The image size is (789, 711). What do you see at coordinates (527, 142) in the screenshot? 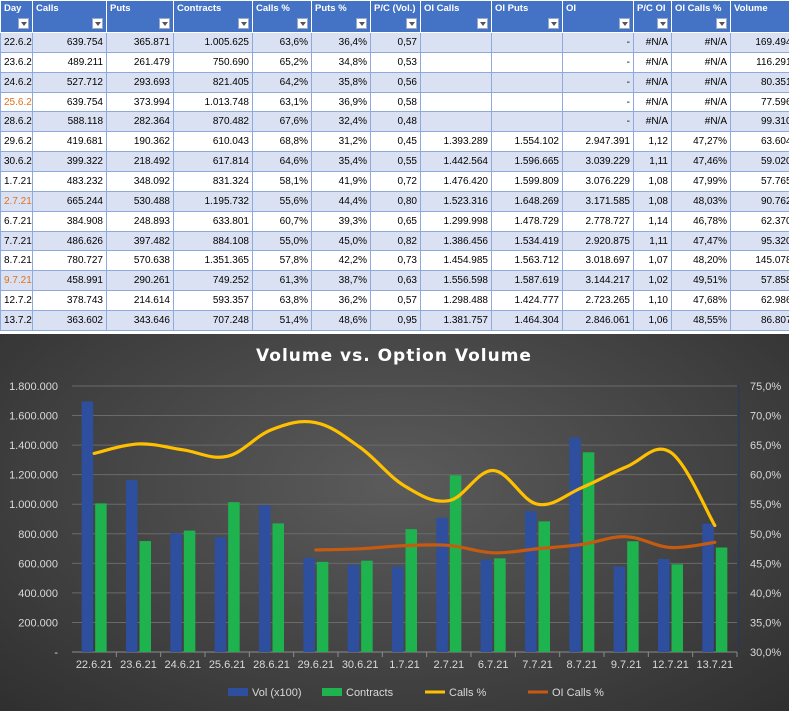
I see `table-cell: 1.554.102` at bounding box center [527, 142].